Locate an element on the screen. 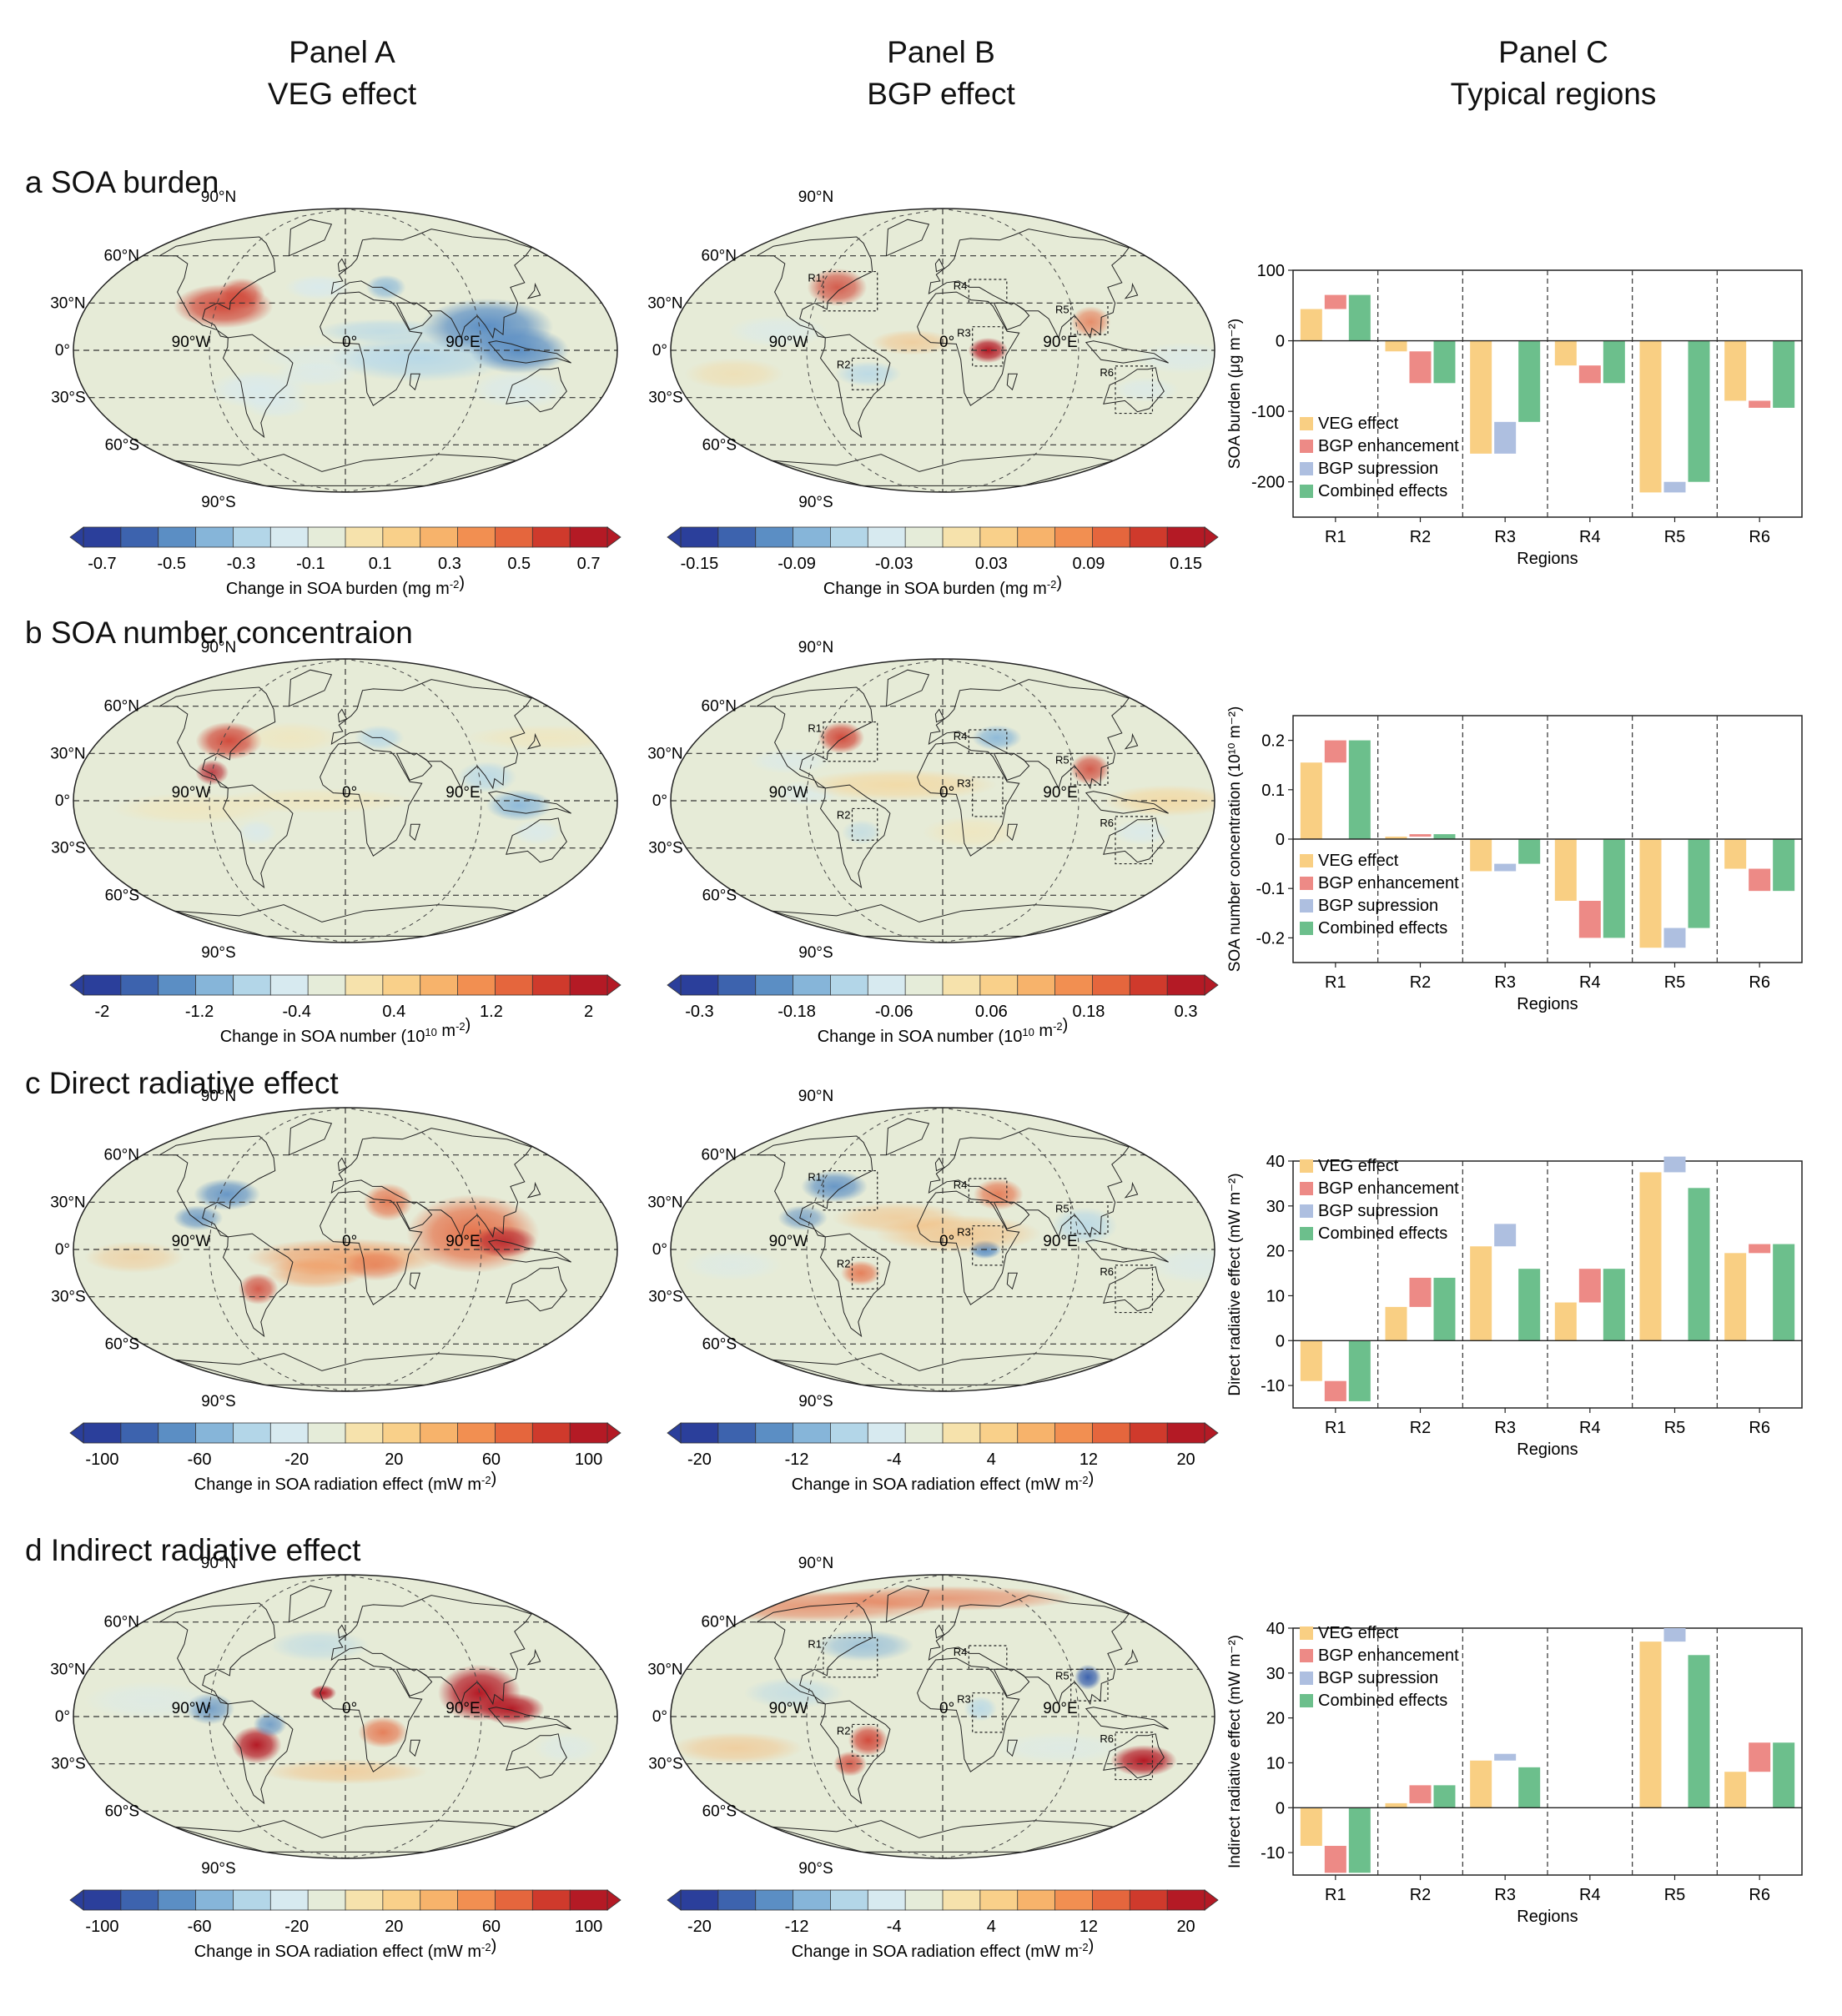 Image resolution: width=1842 pixels, height=2016 pixels. bar-bgp-supression is located at coordinates (1674, 938).